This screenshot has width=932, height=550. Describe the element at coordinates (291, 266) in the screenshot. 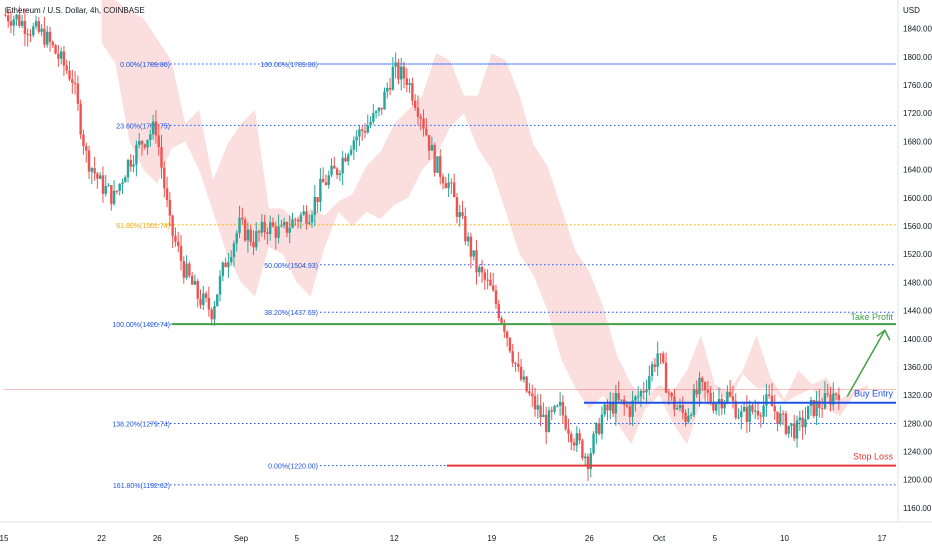

I see `fib-level-label: 50.00%(1504.93)` at that location.